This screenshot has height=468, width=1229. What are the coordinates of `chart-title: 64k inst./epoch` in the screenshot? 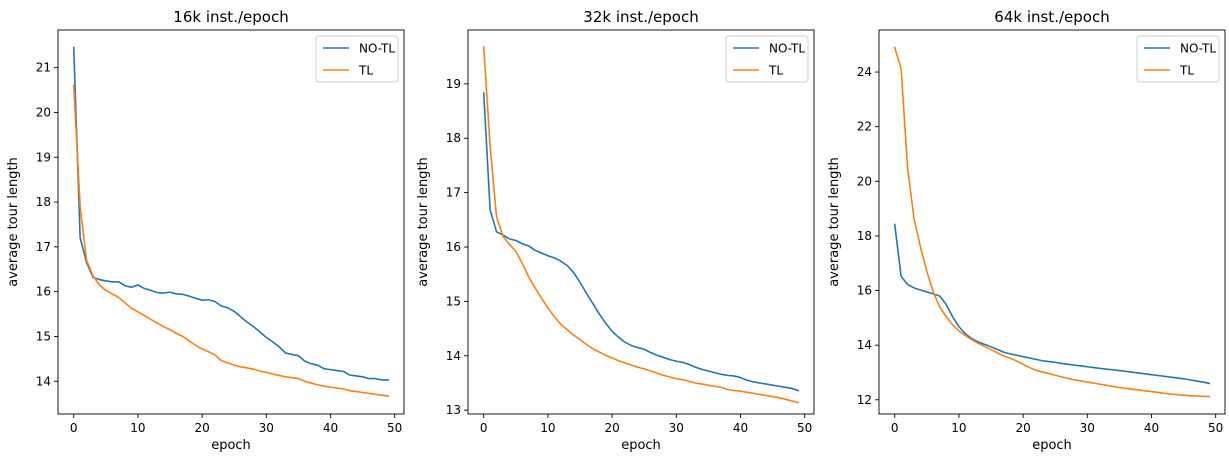 It's located at (1051, 17).